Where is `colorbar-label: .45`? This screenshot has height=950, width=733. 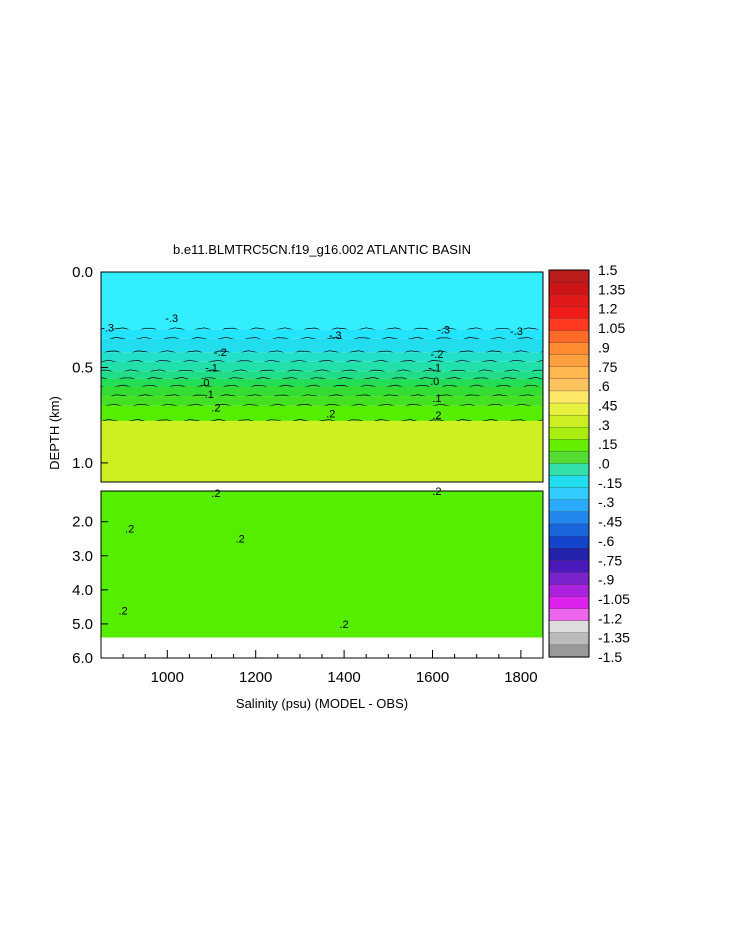
colorbar-label: .45 is located at coordinates (608, 405).